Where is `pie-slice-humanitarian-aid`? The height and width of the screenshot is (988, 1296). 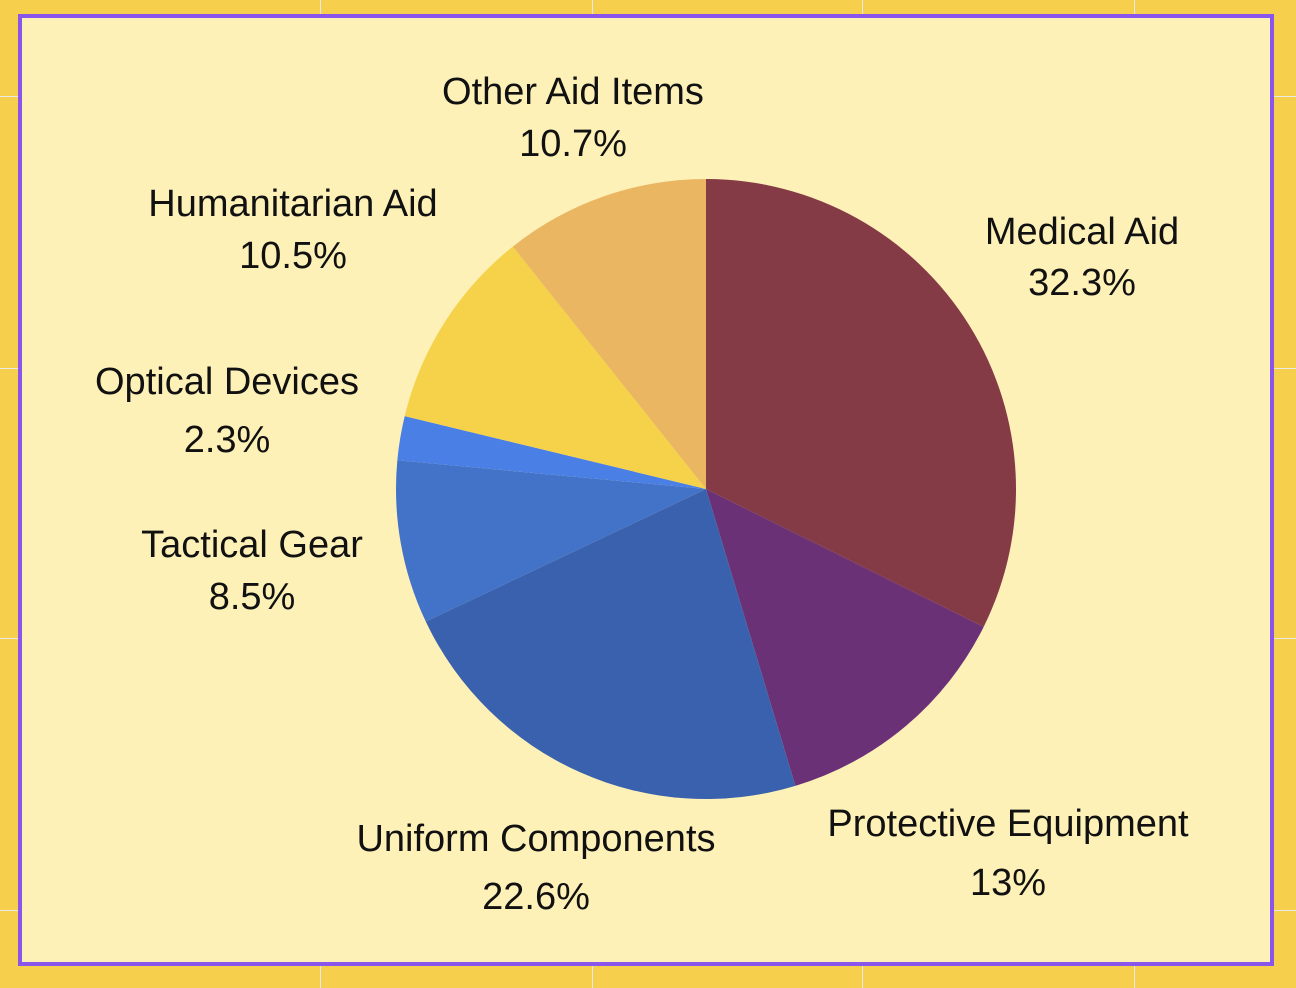 pie-slice-humanitarian-aid is located at coordinates (555, 367).